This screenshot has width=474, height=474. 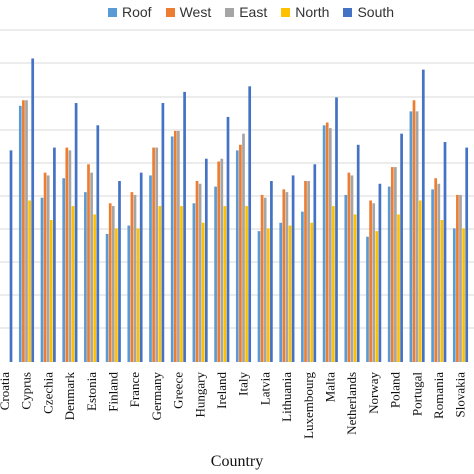 What do you see at coordinates (438, 395) in the screenshot?
I see `x-tick-label: Romania` at bounding box center [438, 395].